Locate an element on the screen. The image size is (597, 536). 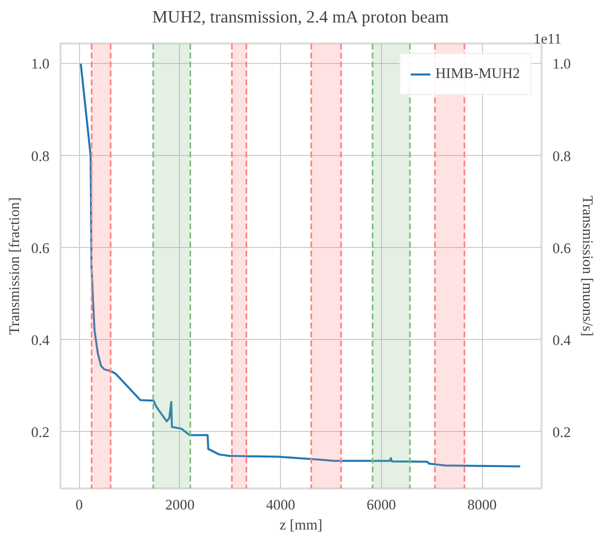
y2-axis-title: Transmission [muons/s] is located at coordinates (586, 266).